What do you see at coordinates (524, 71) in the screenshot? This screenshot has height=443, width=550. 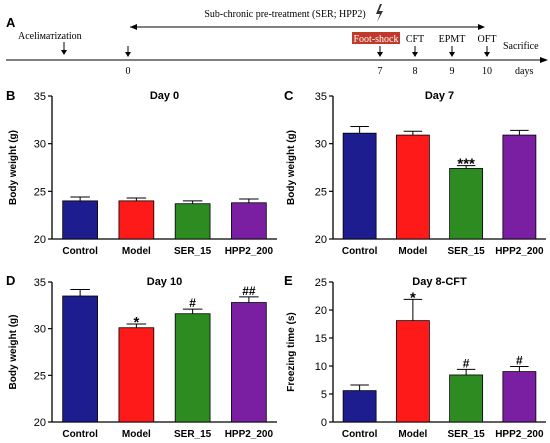 I see `days-label: days` at bounding box center [524, 71].